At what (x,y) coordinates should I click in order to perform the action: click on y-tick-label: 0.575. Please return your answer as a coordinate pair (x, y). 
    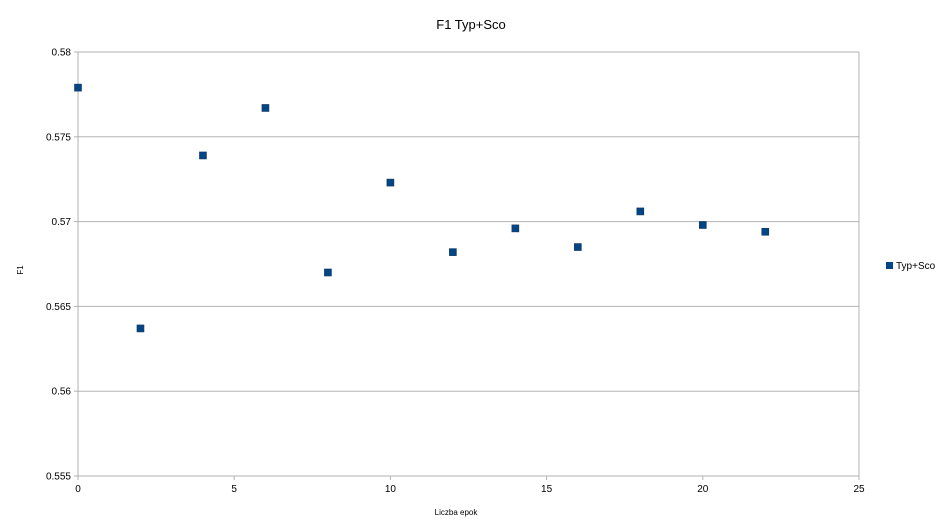
    Looking at the image, I should click on (58, 137).